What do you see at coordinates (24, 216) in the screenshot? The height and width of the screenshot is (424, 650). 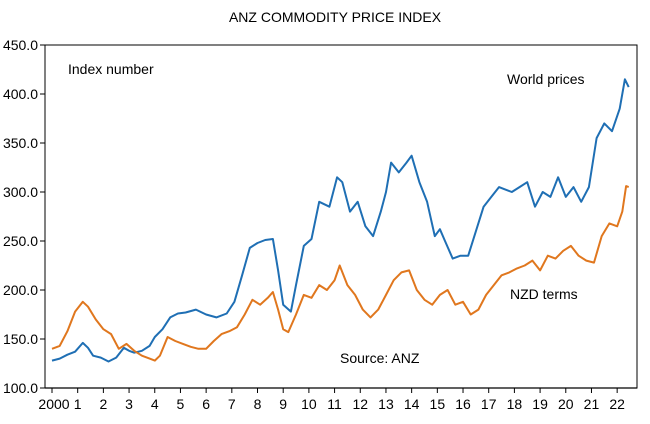 I see `y-axis: 100.0 150.0 200.0 250.0 300.0 350.0 400.0 450.0` at bounding box center [24, 216].